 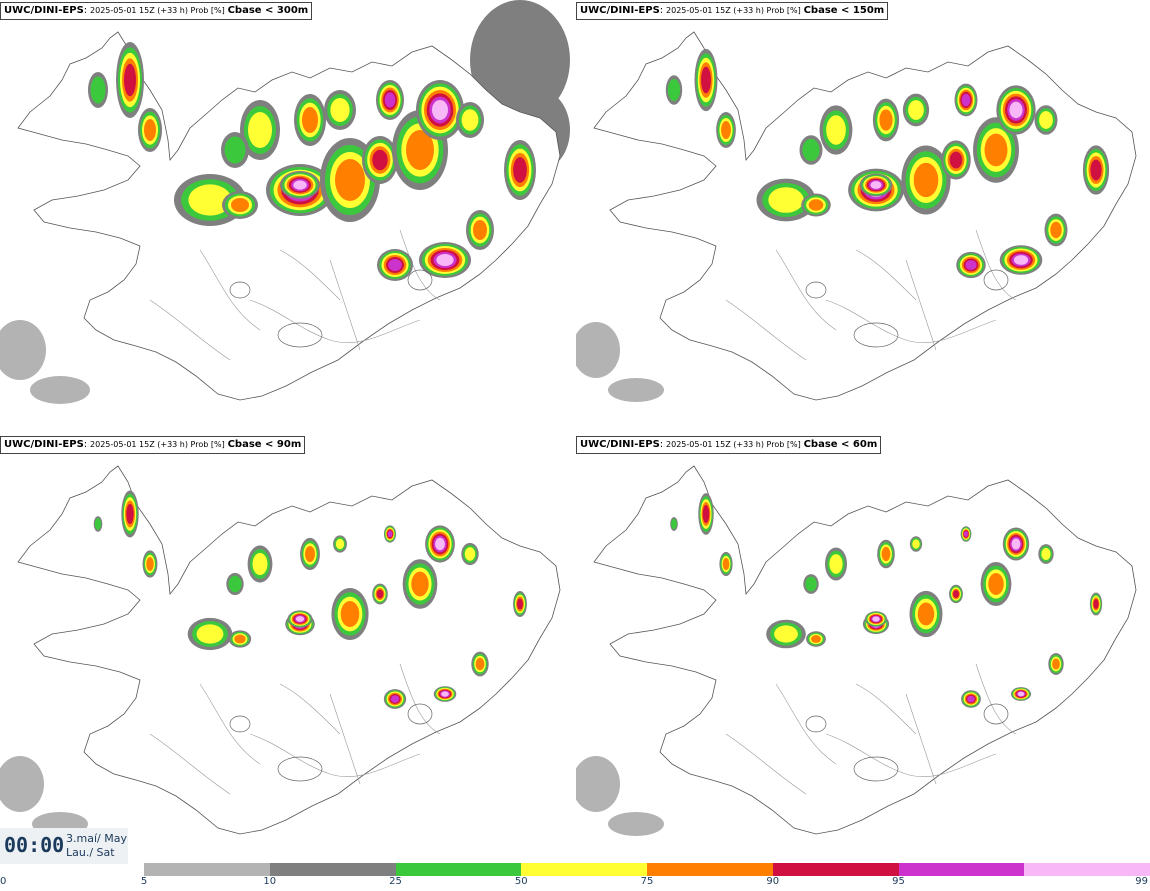 What do you see at coordinates (575, 883) in the screenshot?
I see `colorbar-ticks: 0 5 10 25 50 75 90 95 99` at bounding box center [575, 883].